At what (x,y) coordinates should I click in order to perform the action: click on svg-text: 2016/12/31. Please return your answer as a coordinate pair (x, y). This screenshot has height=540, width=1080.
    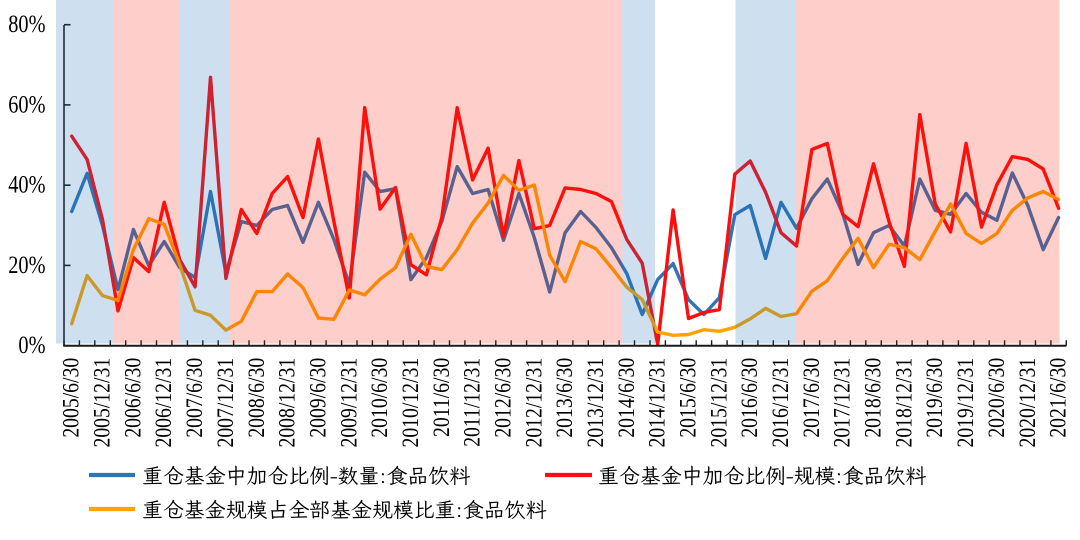
    Looking at the image, I should click on (781, 403).